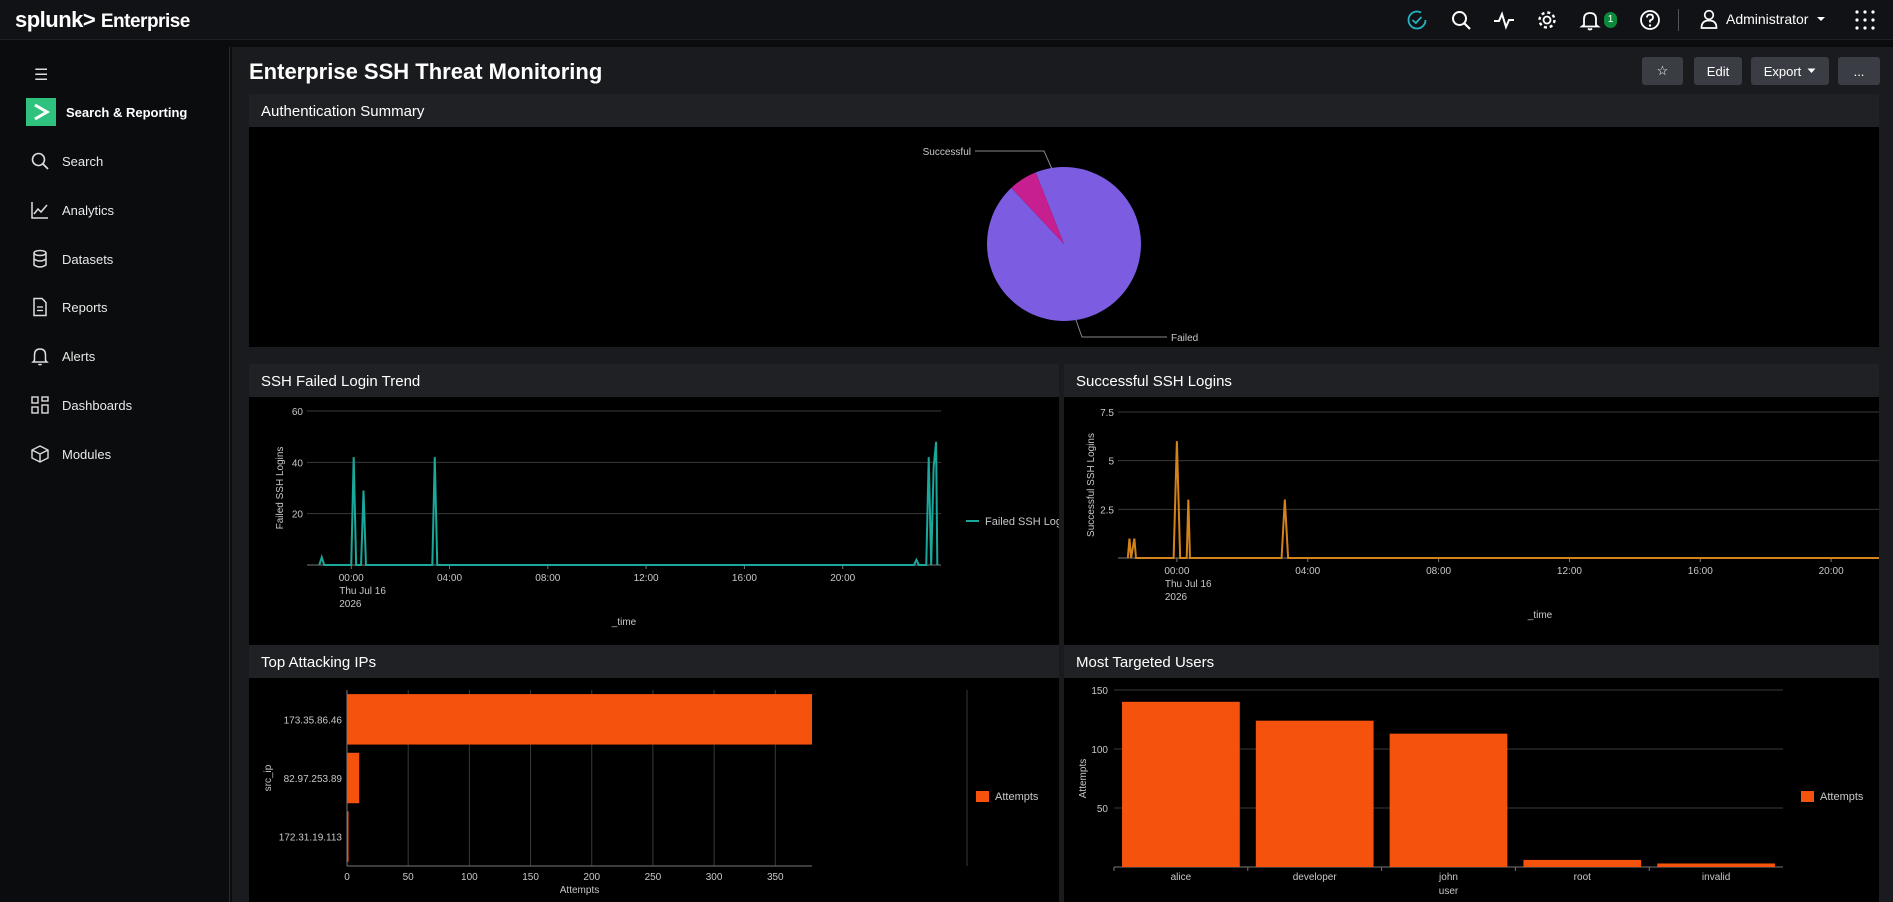  I want to click on panel-title: Most Targeted Users, so click(1145, 662).